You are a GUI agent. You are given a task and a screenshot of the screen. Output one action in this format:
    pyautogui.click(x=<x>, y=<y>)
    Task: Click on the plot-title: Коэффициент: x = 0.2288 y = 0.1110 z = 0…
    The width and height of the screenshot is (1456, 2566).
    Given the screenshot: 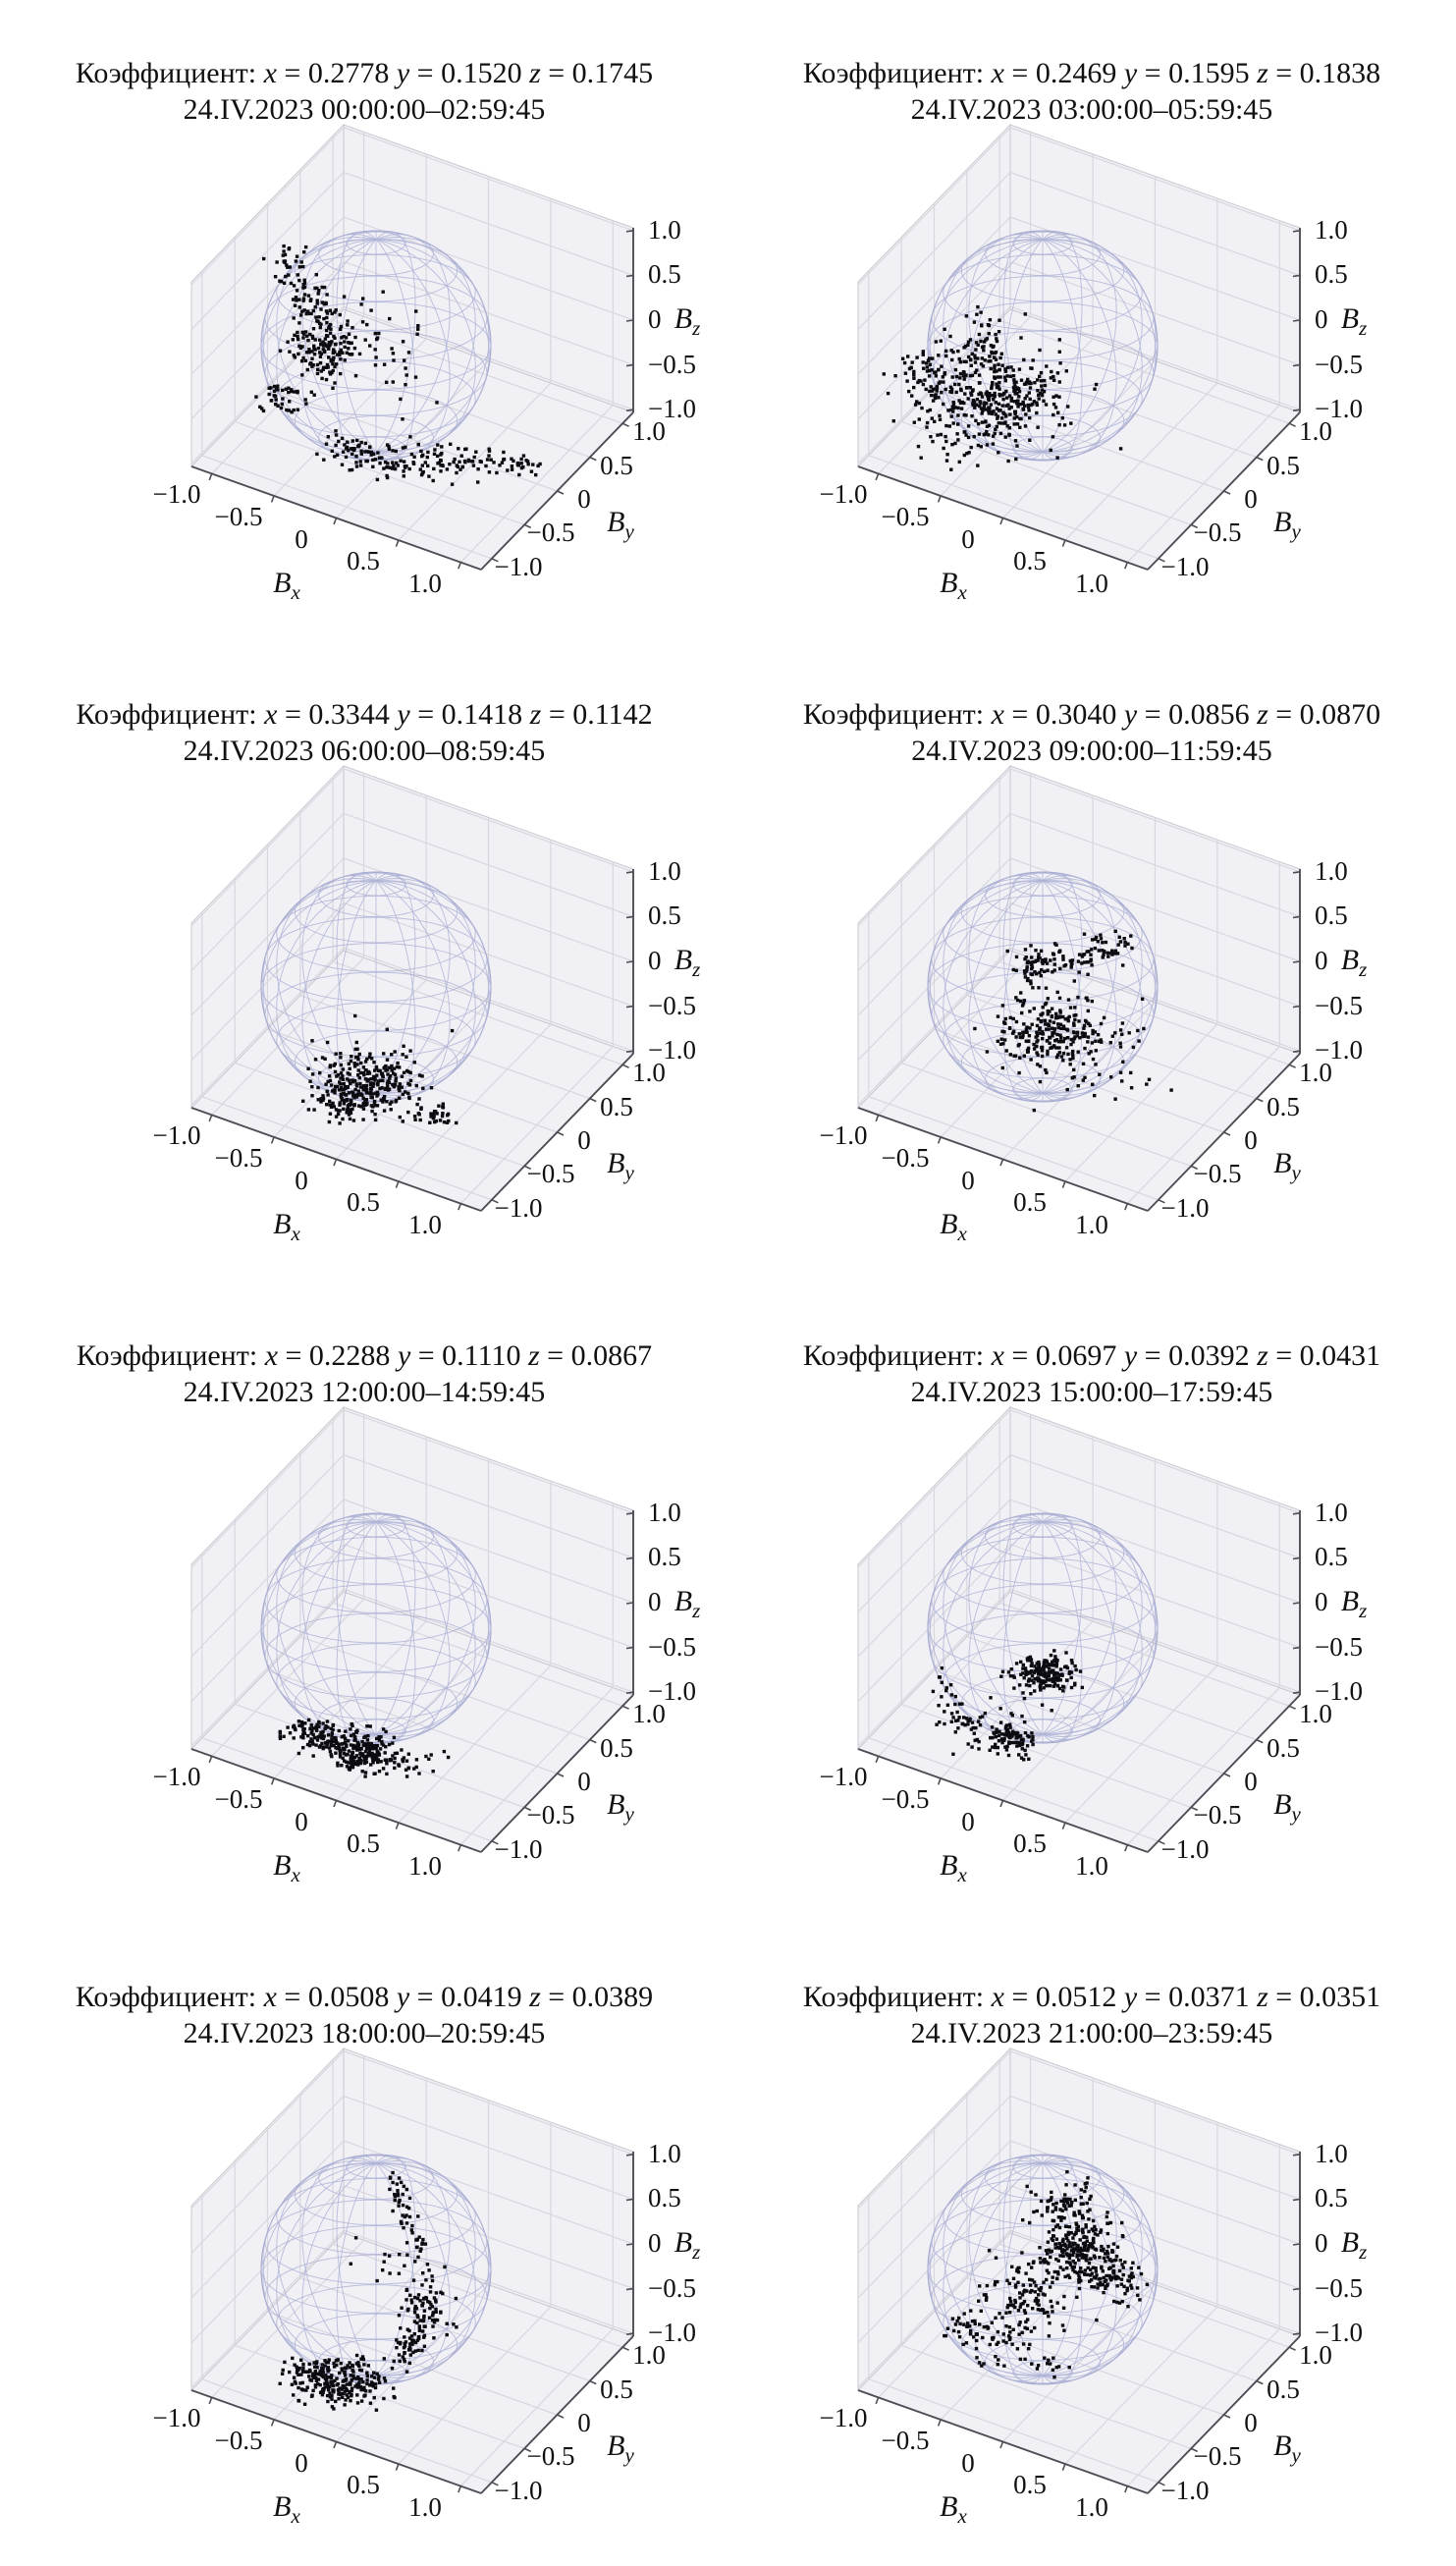 What is the action you would take?
    pyautogui.click(x=364, y=1355)
    